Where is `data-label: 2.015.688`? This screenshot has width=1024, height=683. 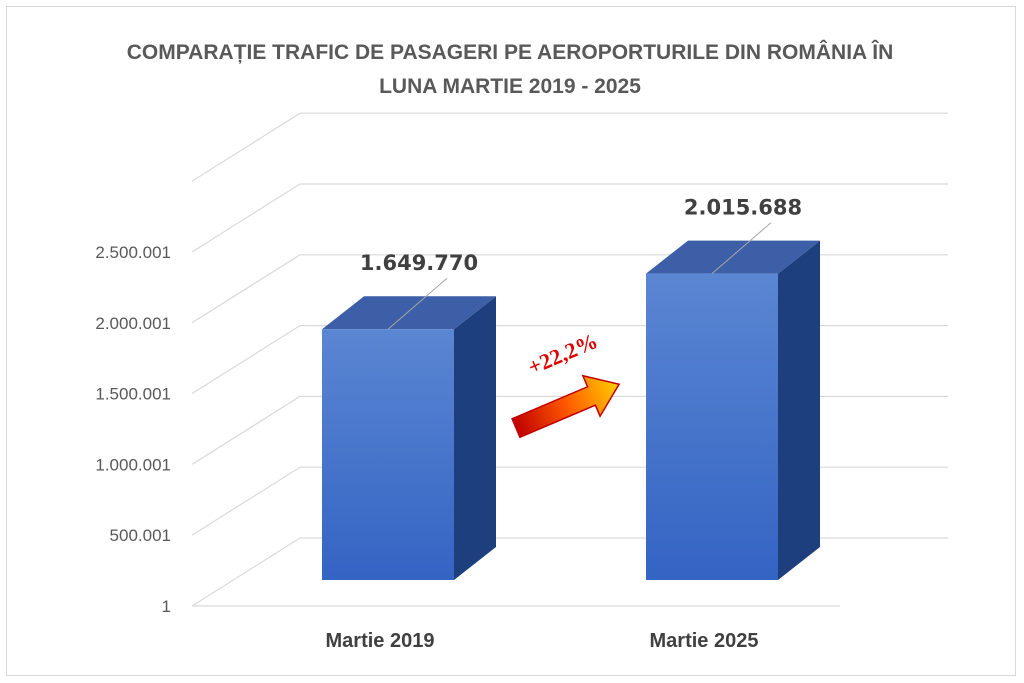
data-label: 2.015.688 is located at coordinates (743, 208).